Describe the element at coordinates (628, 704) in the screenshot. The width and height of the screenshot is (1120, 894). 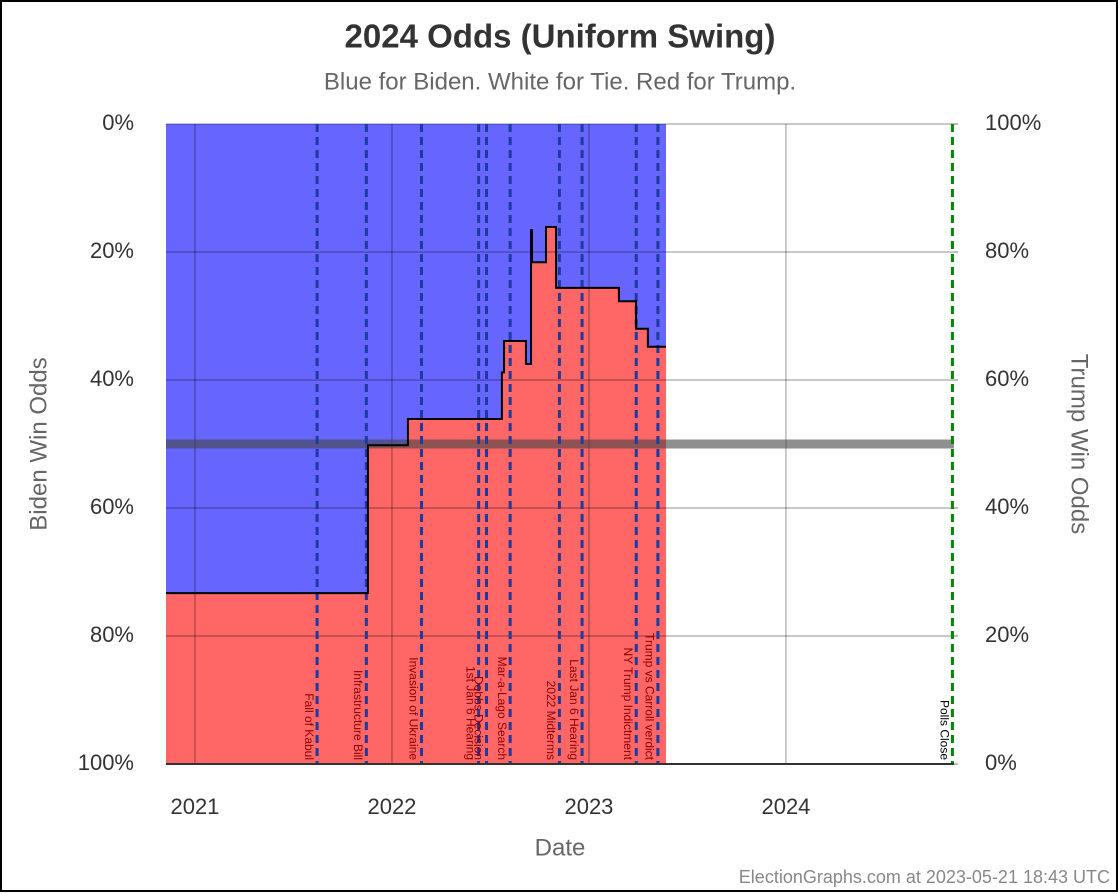
I see `event-label: NY Trump Indictment` at that location.